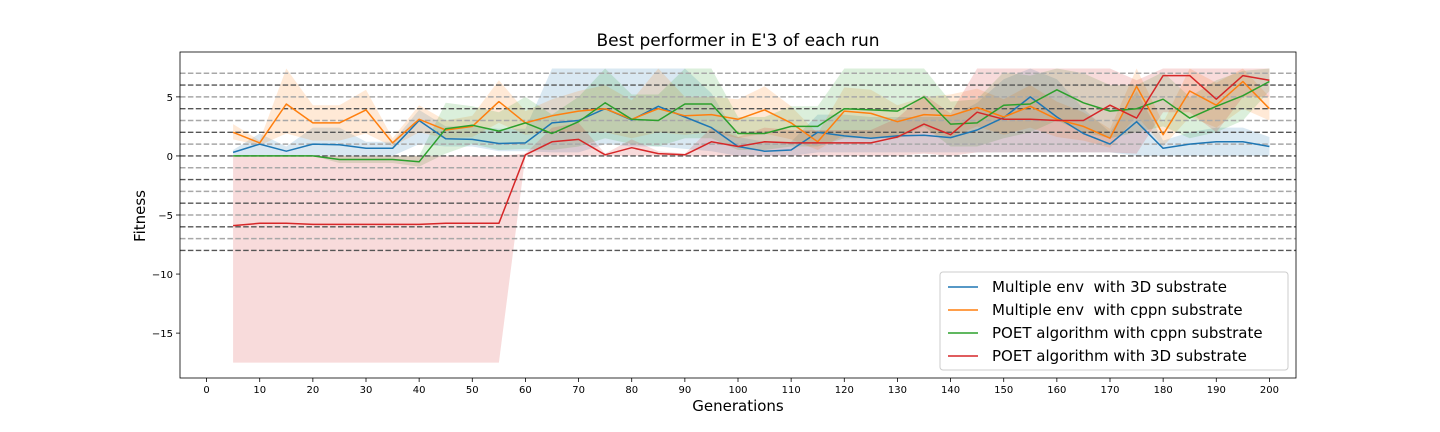  What do you see at coordinates (1056, 390) in the screenshot?
I see `x-tick-label: 160` at bounding box center [1056, 390].